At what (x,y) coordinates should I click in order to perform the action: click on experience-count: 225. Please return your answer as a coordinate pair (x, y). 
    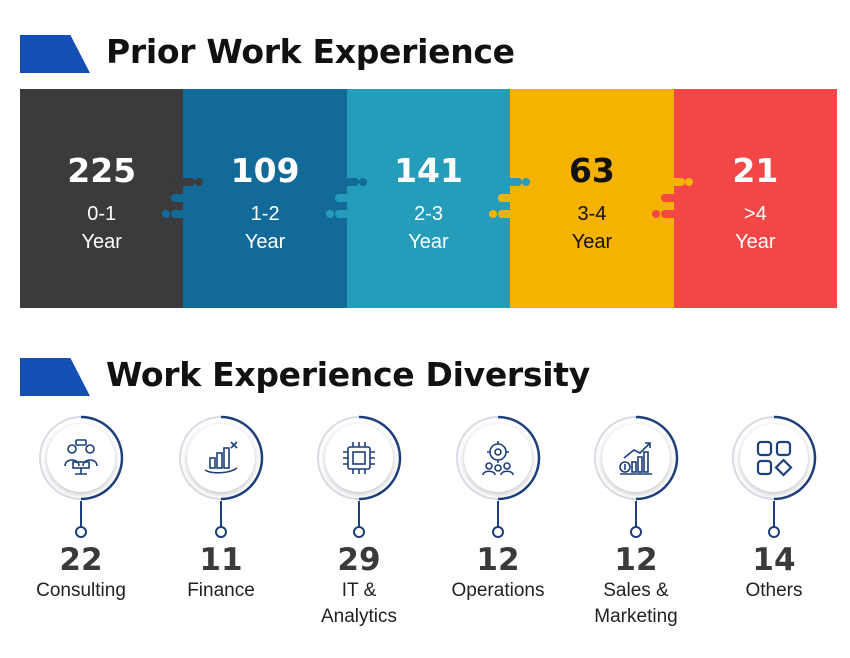
    Looking at the image, I should click on (102, 170).